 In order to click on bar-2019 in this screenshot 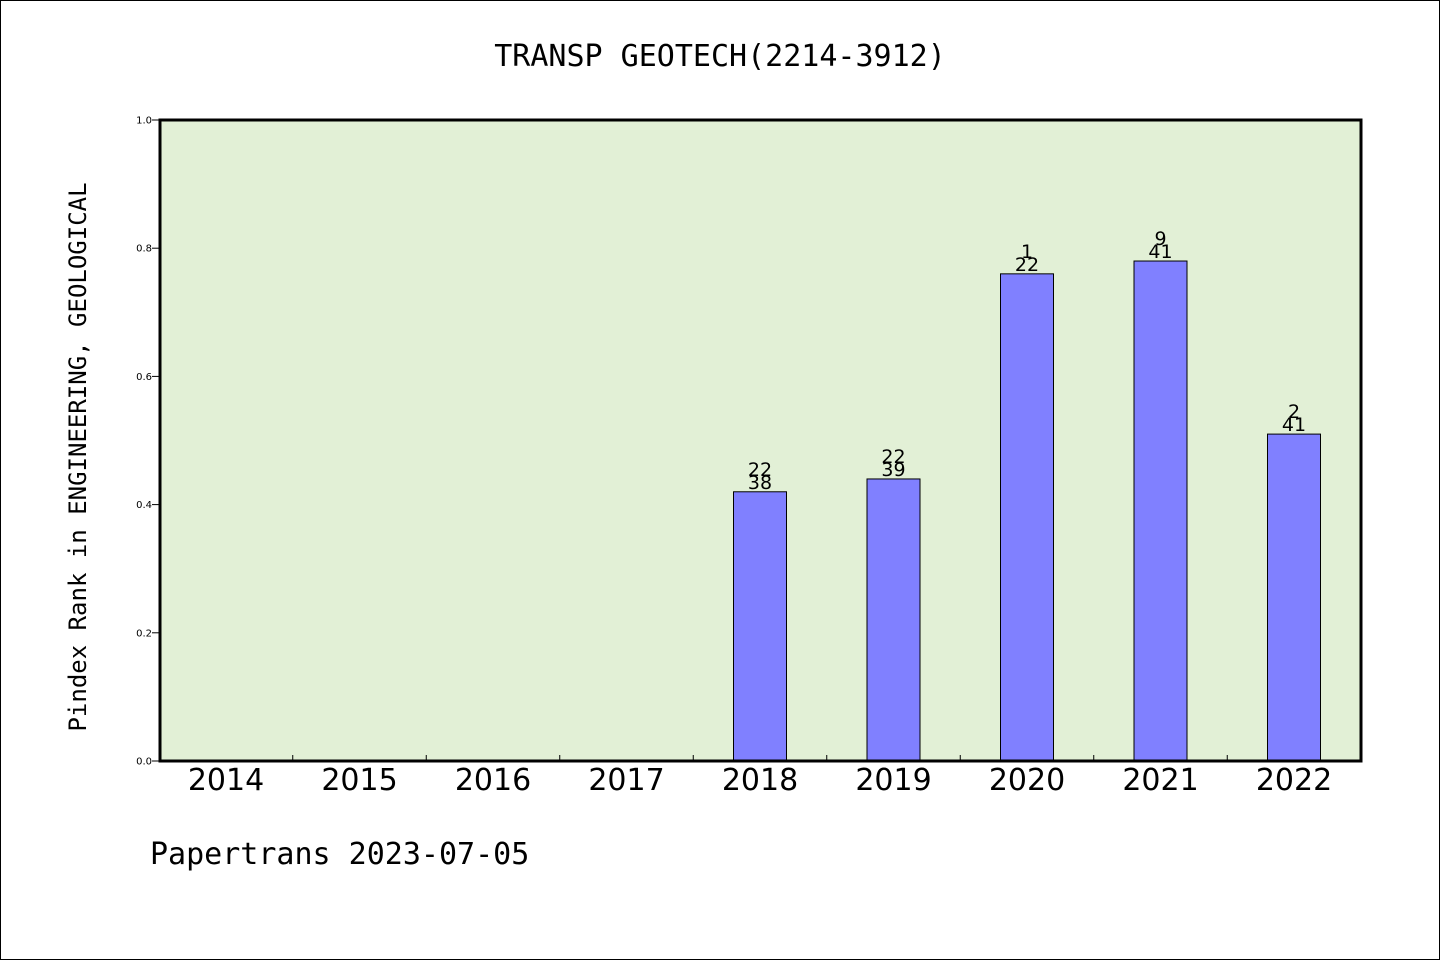, I will do `click(893, 620)`.